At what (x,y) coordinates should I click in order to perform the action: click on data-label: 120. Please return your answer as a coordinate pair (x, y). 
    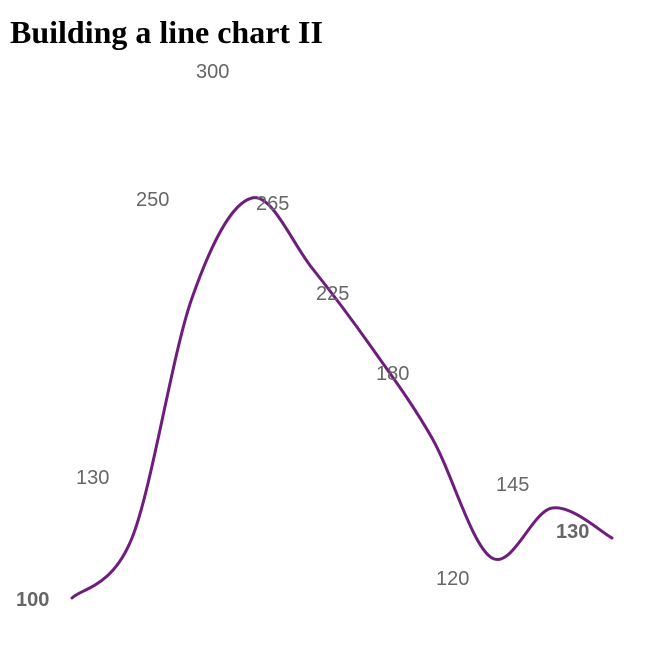
    Looking at the image, I should click on (452, 579).